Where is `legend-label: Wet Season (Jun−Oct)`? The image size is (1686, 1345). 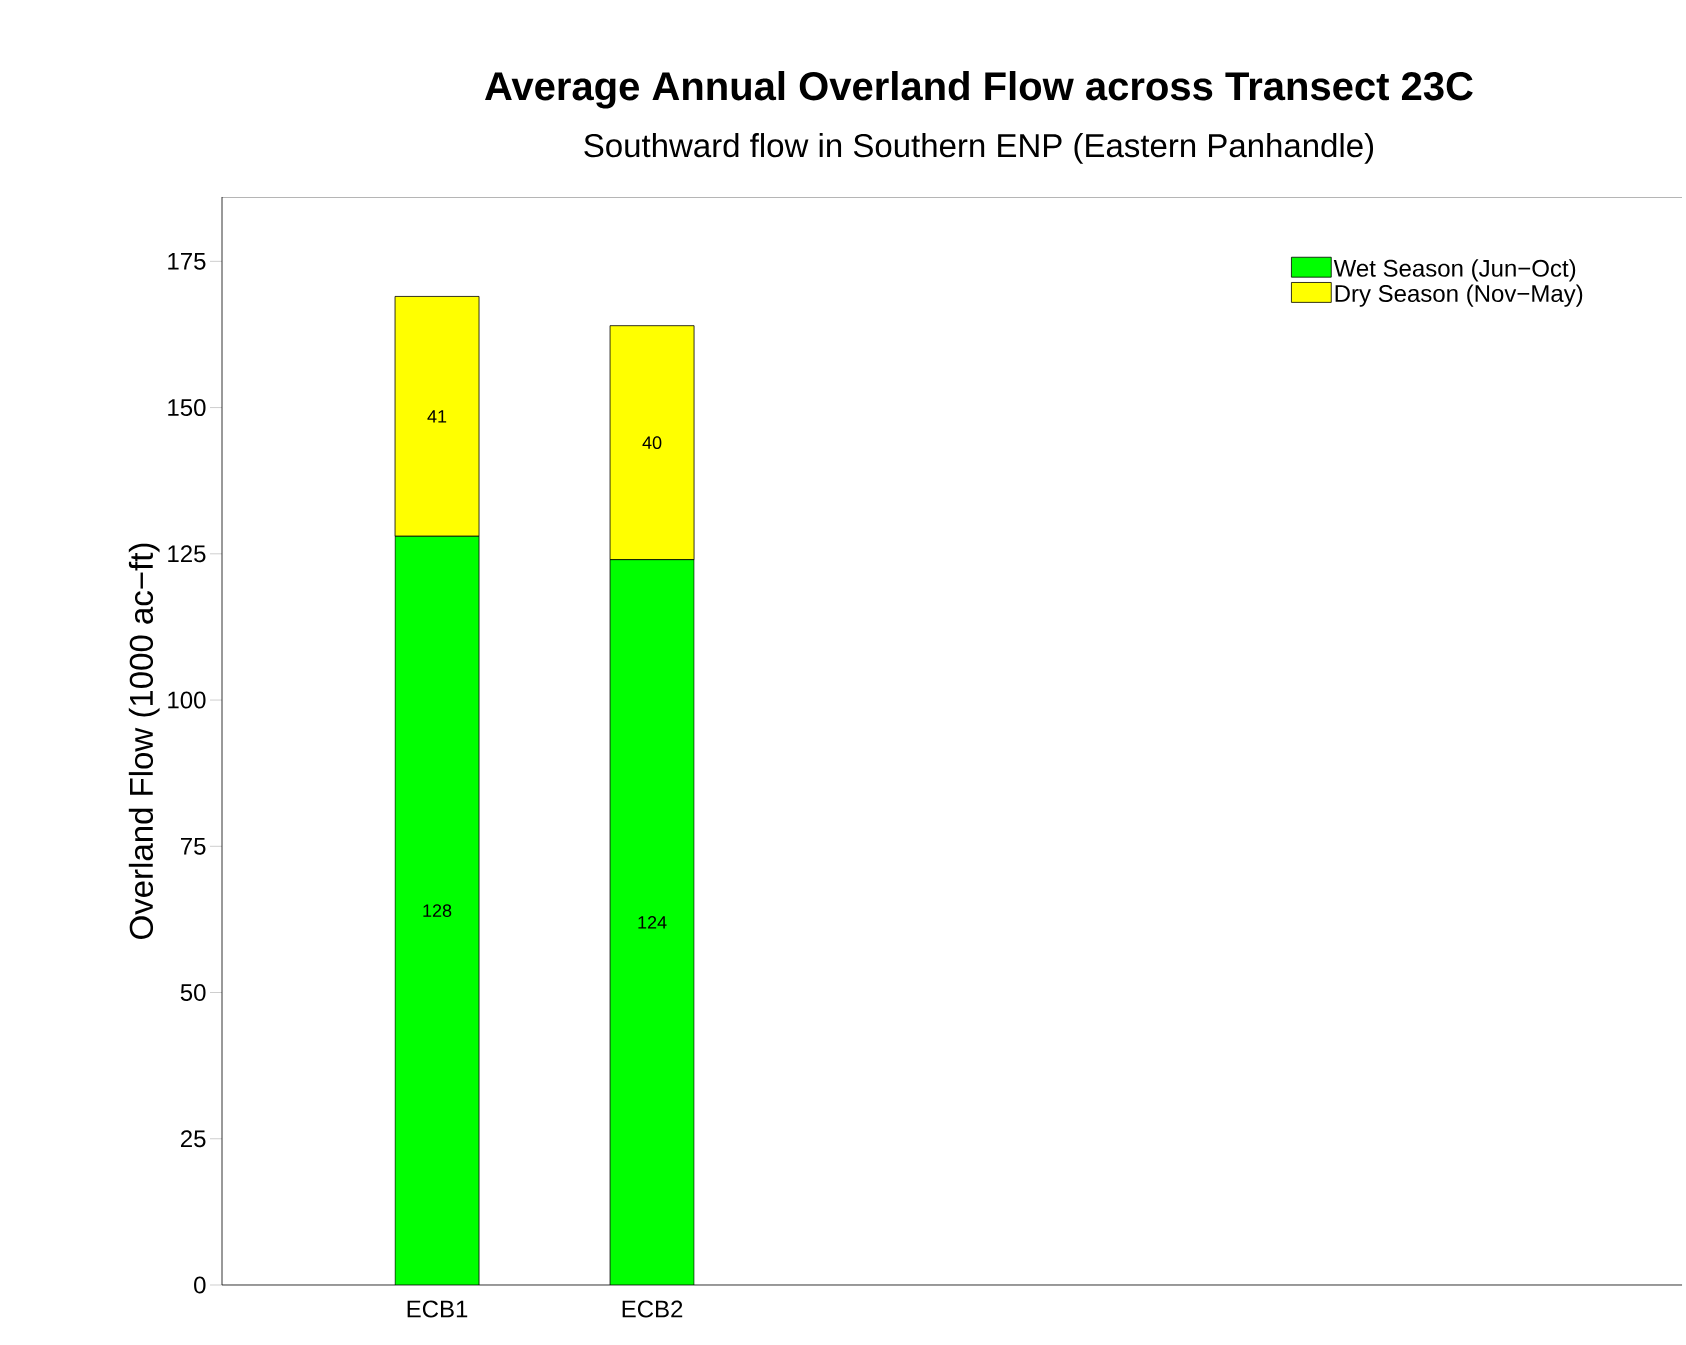 legend-label: Wet Season (Jun−Oct) is located at coordinates (1454, 270).